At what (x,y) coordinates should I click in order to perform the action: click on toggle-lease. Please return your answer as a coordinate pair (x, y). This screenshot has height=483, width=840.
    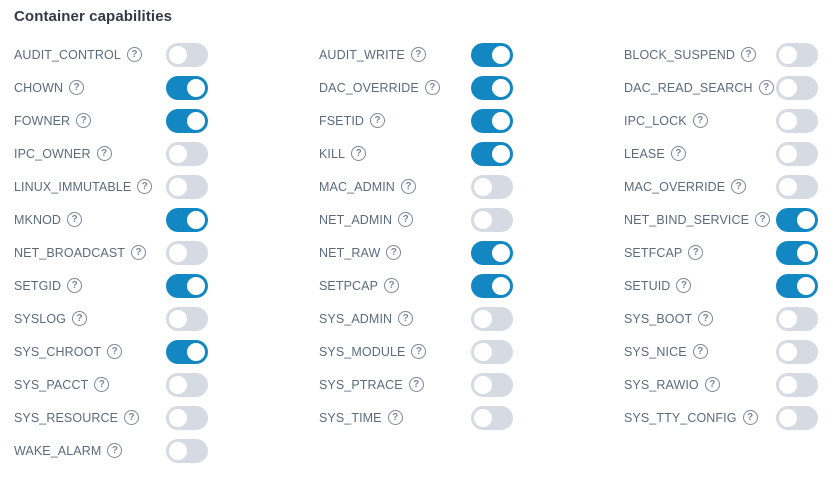
    Looking at the image, I should click on (797, 153).